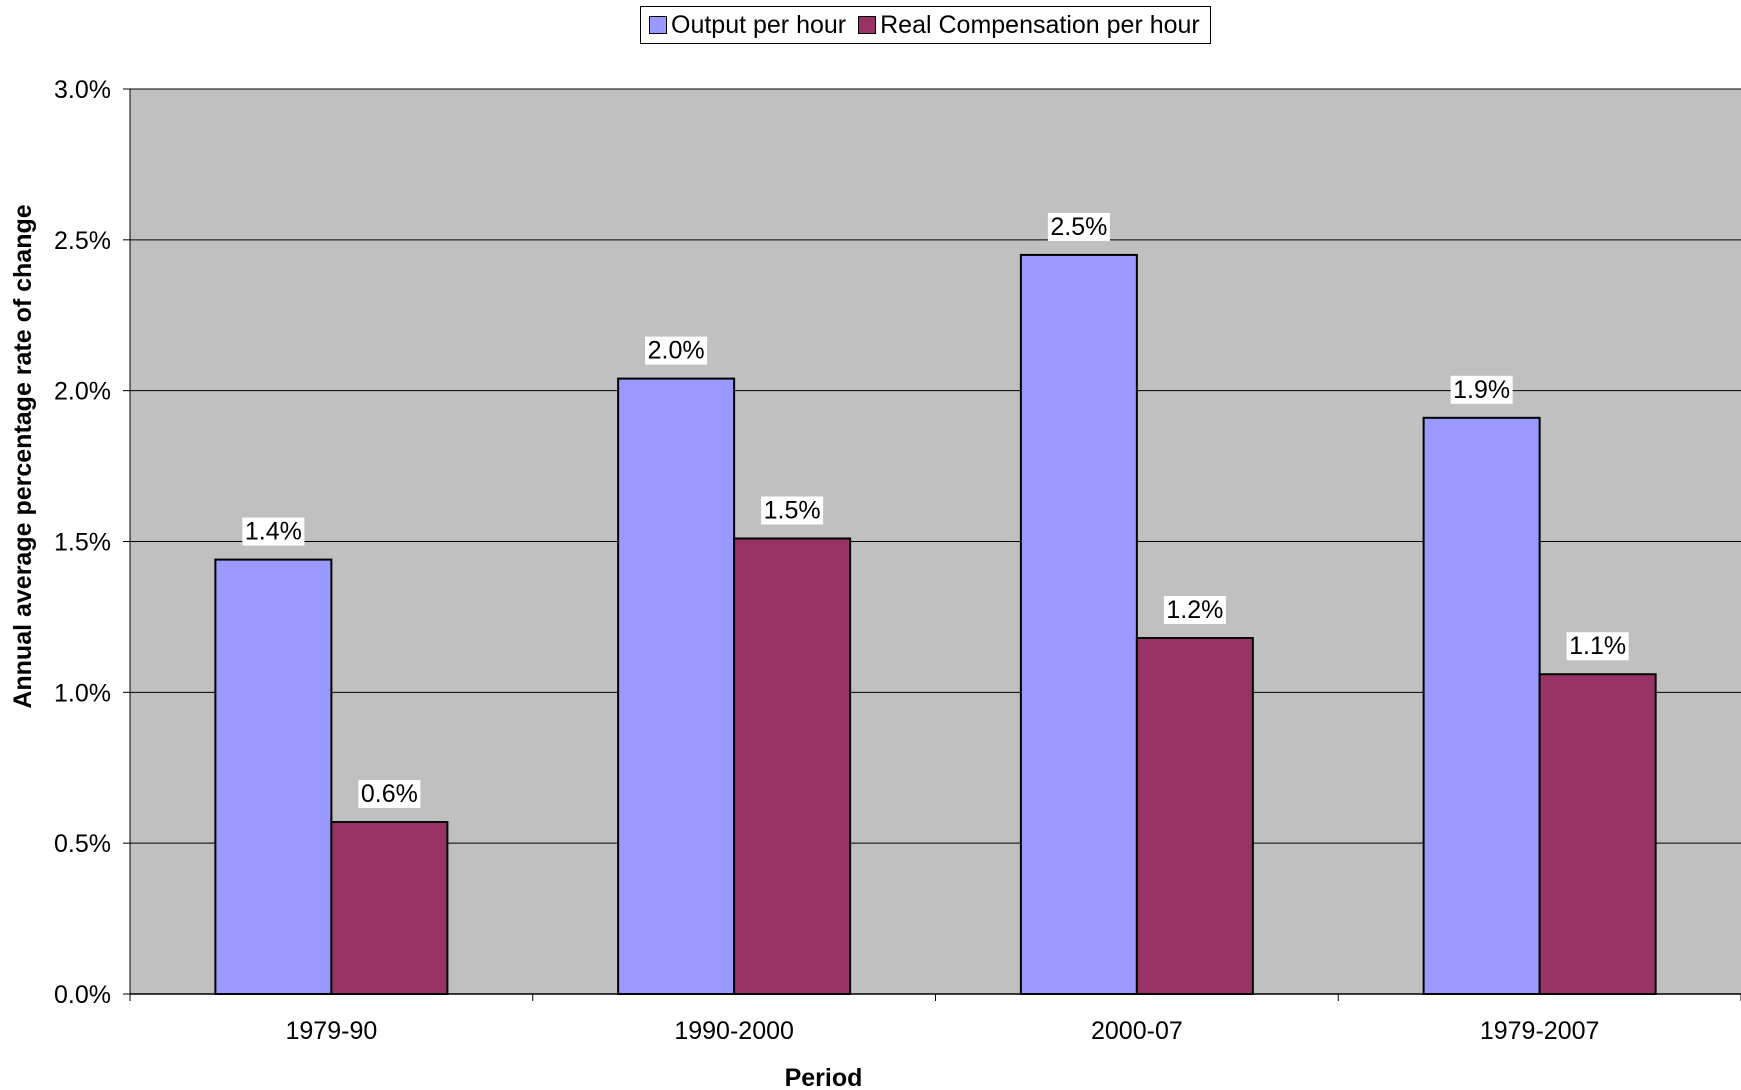 This screenshot has height=1090, width=1741. I want to click on y-tick-label: 2.5%, so click(82, 241).